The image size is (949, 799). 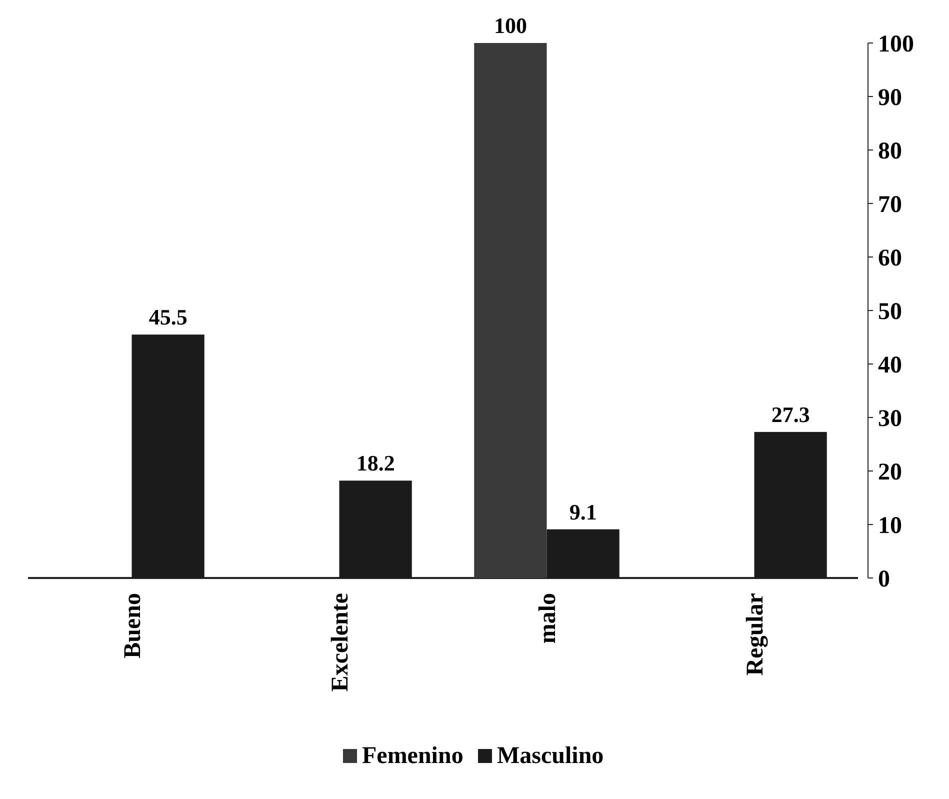 I want to click on x-tick-label: malo, so click(x=547, y=618).